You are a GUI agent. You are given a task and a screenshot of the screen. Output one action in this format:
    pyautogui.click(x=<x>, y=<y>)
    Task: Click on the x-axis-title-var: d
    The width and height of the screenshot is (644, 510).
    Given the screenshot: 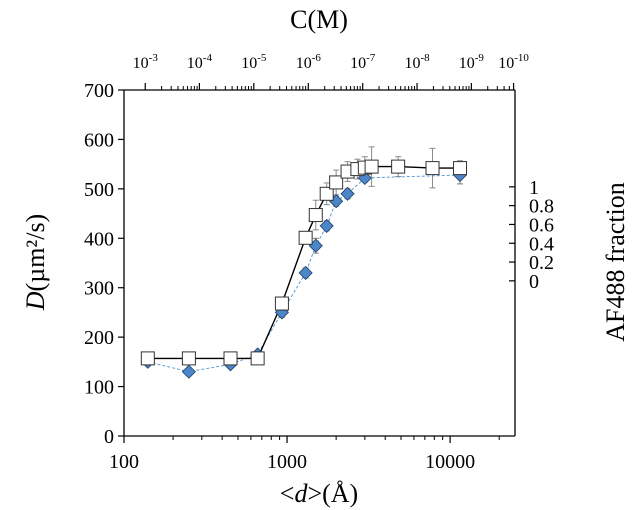 What is the action you would take?
    pyautogui.click(x=301, y=493)
    